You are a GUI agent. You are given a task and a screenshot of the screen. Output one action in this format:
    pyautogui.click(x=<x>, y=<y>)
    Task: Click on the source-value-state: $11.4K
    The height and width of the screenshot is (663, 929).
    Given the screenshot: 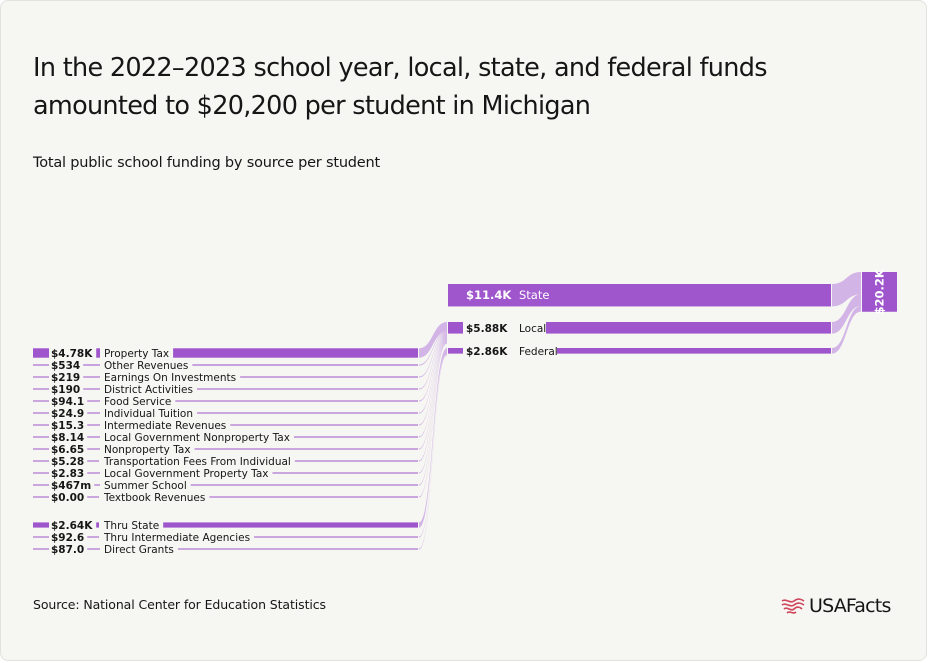 What is the action you would take?
    pyautogui.click(x=489, y=295)
    